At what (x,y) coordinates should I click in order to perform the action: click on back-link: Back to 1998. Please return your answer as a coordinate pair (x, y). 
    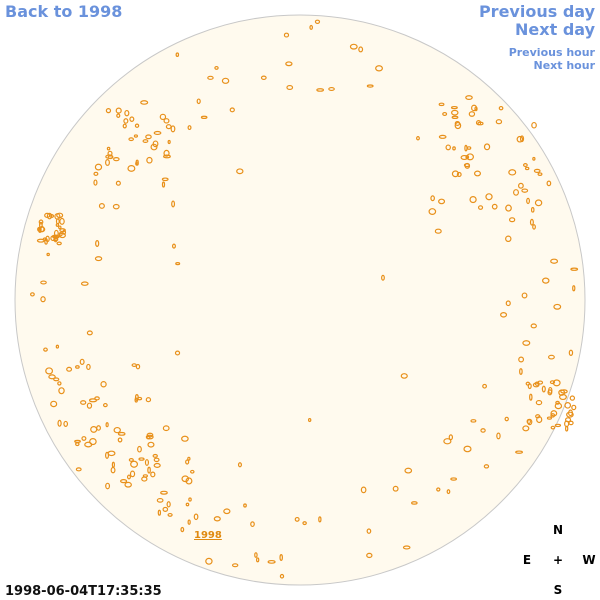
    Looking at the image, I should click on (63, 11).